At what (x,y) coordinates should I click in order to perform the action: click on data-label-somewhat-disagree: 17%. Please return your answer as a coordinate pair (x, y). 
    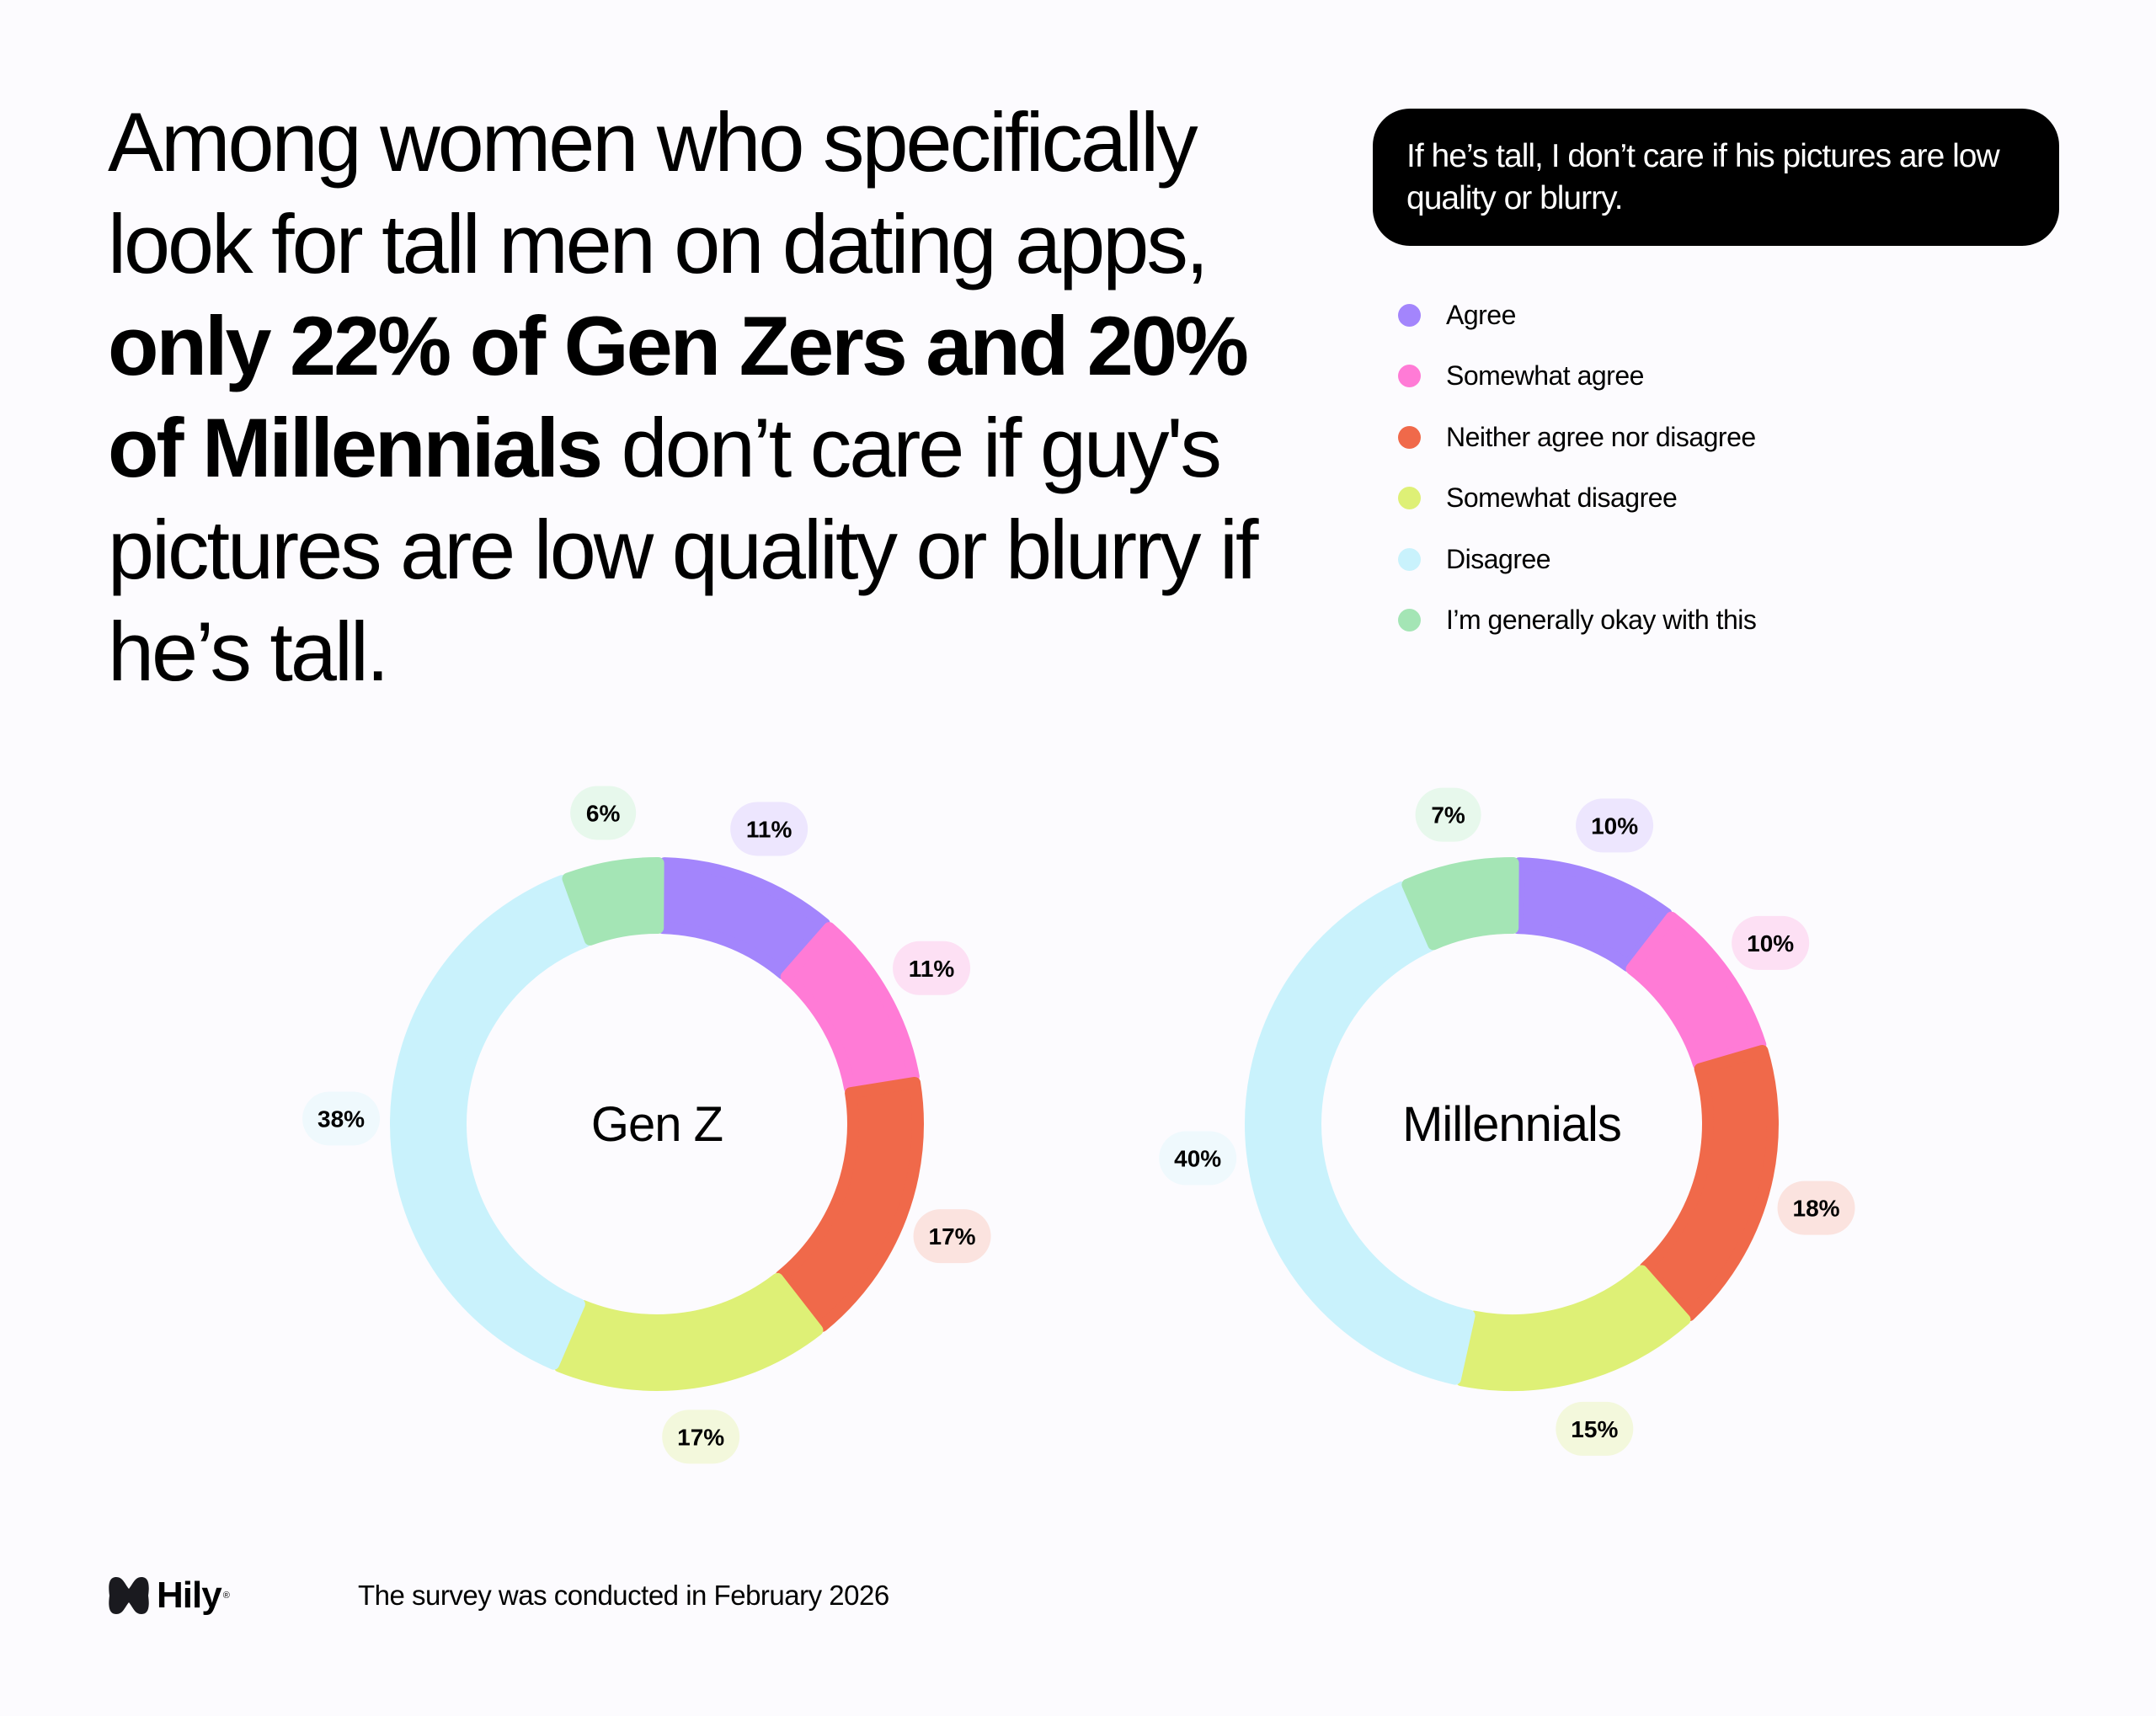
    Looking at the image, I should click on (700, 1437).